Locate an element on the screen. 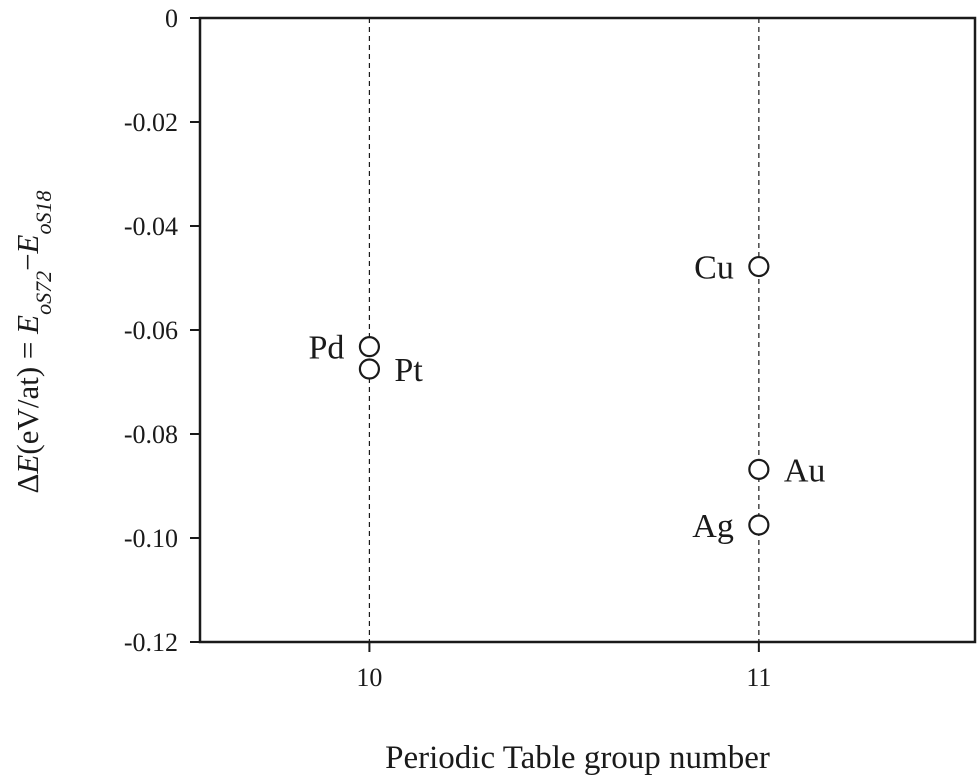 The height and width of the screenshot is (780, 979). y-axis-title: ΔE(eV/at) = EoS72−EoS18 is located at coordinates (33, 342).